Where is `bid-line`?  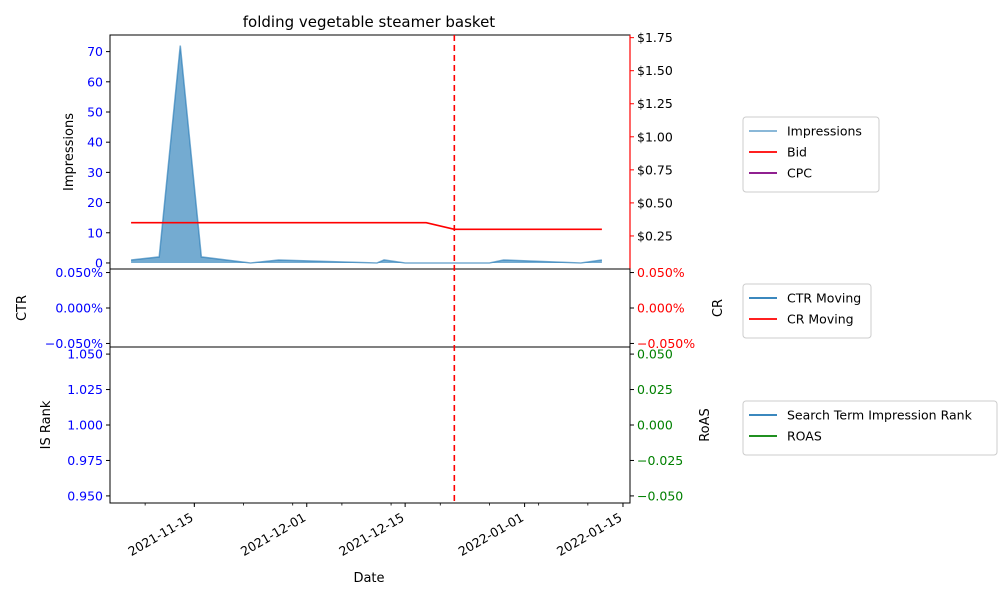
bid-line is located at coordinates (366, 226).